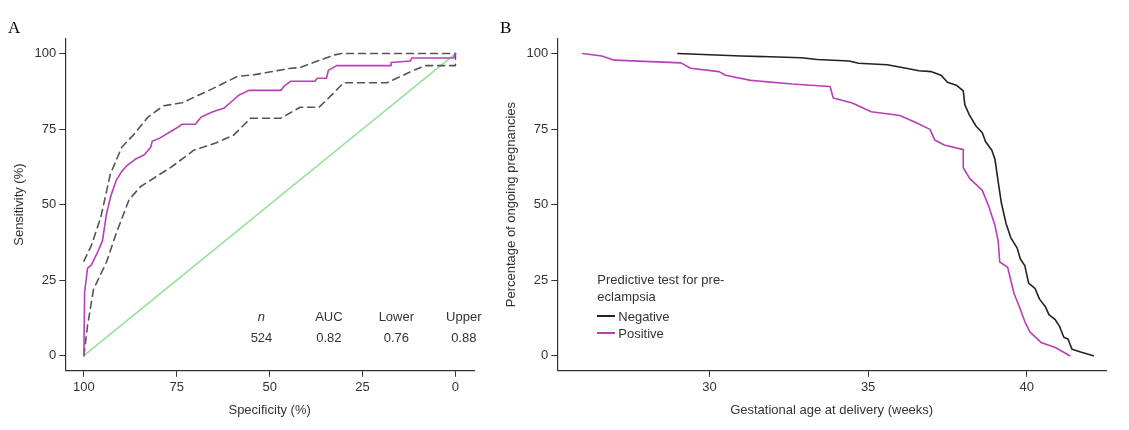 This screenshot has width=1129, height=430. I want to click on annotation: 0.88, so click(464, 337).